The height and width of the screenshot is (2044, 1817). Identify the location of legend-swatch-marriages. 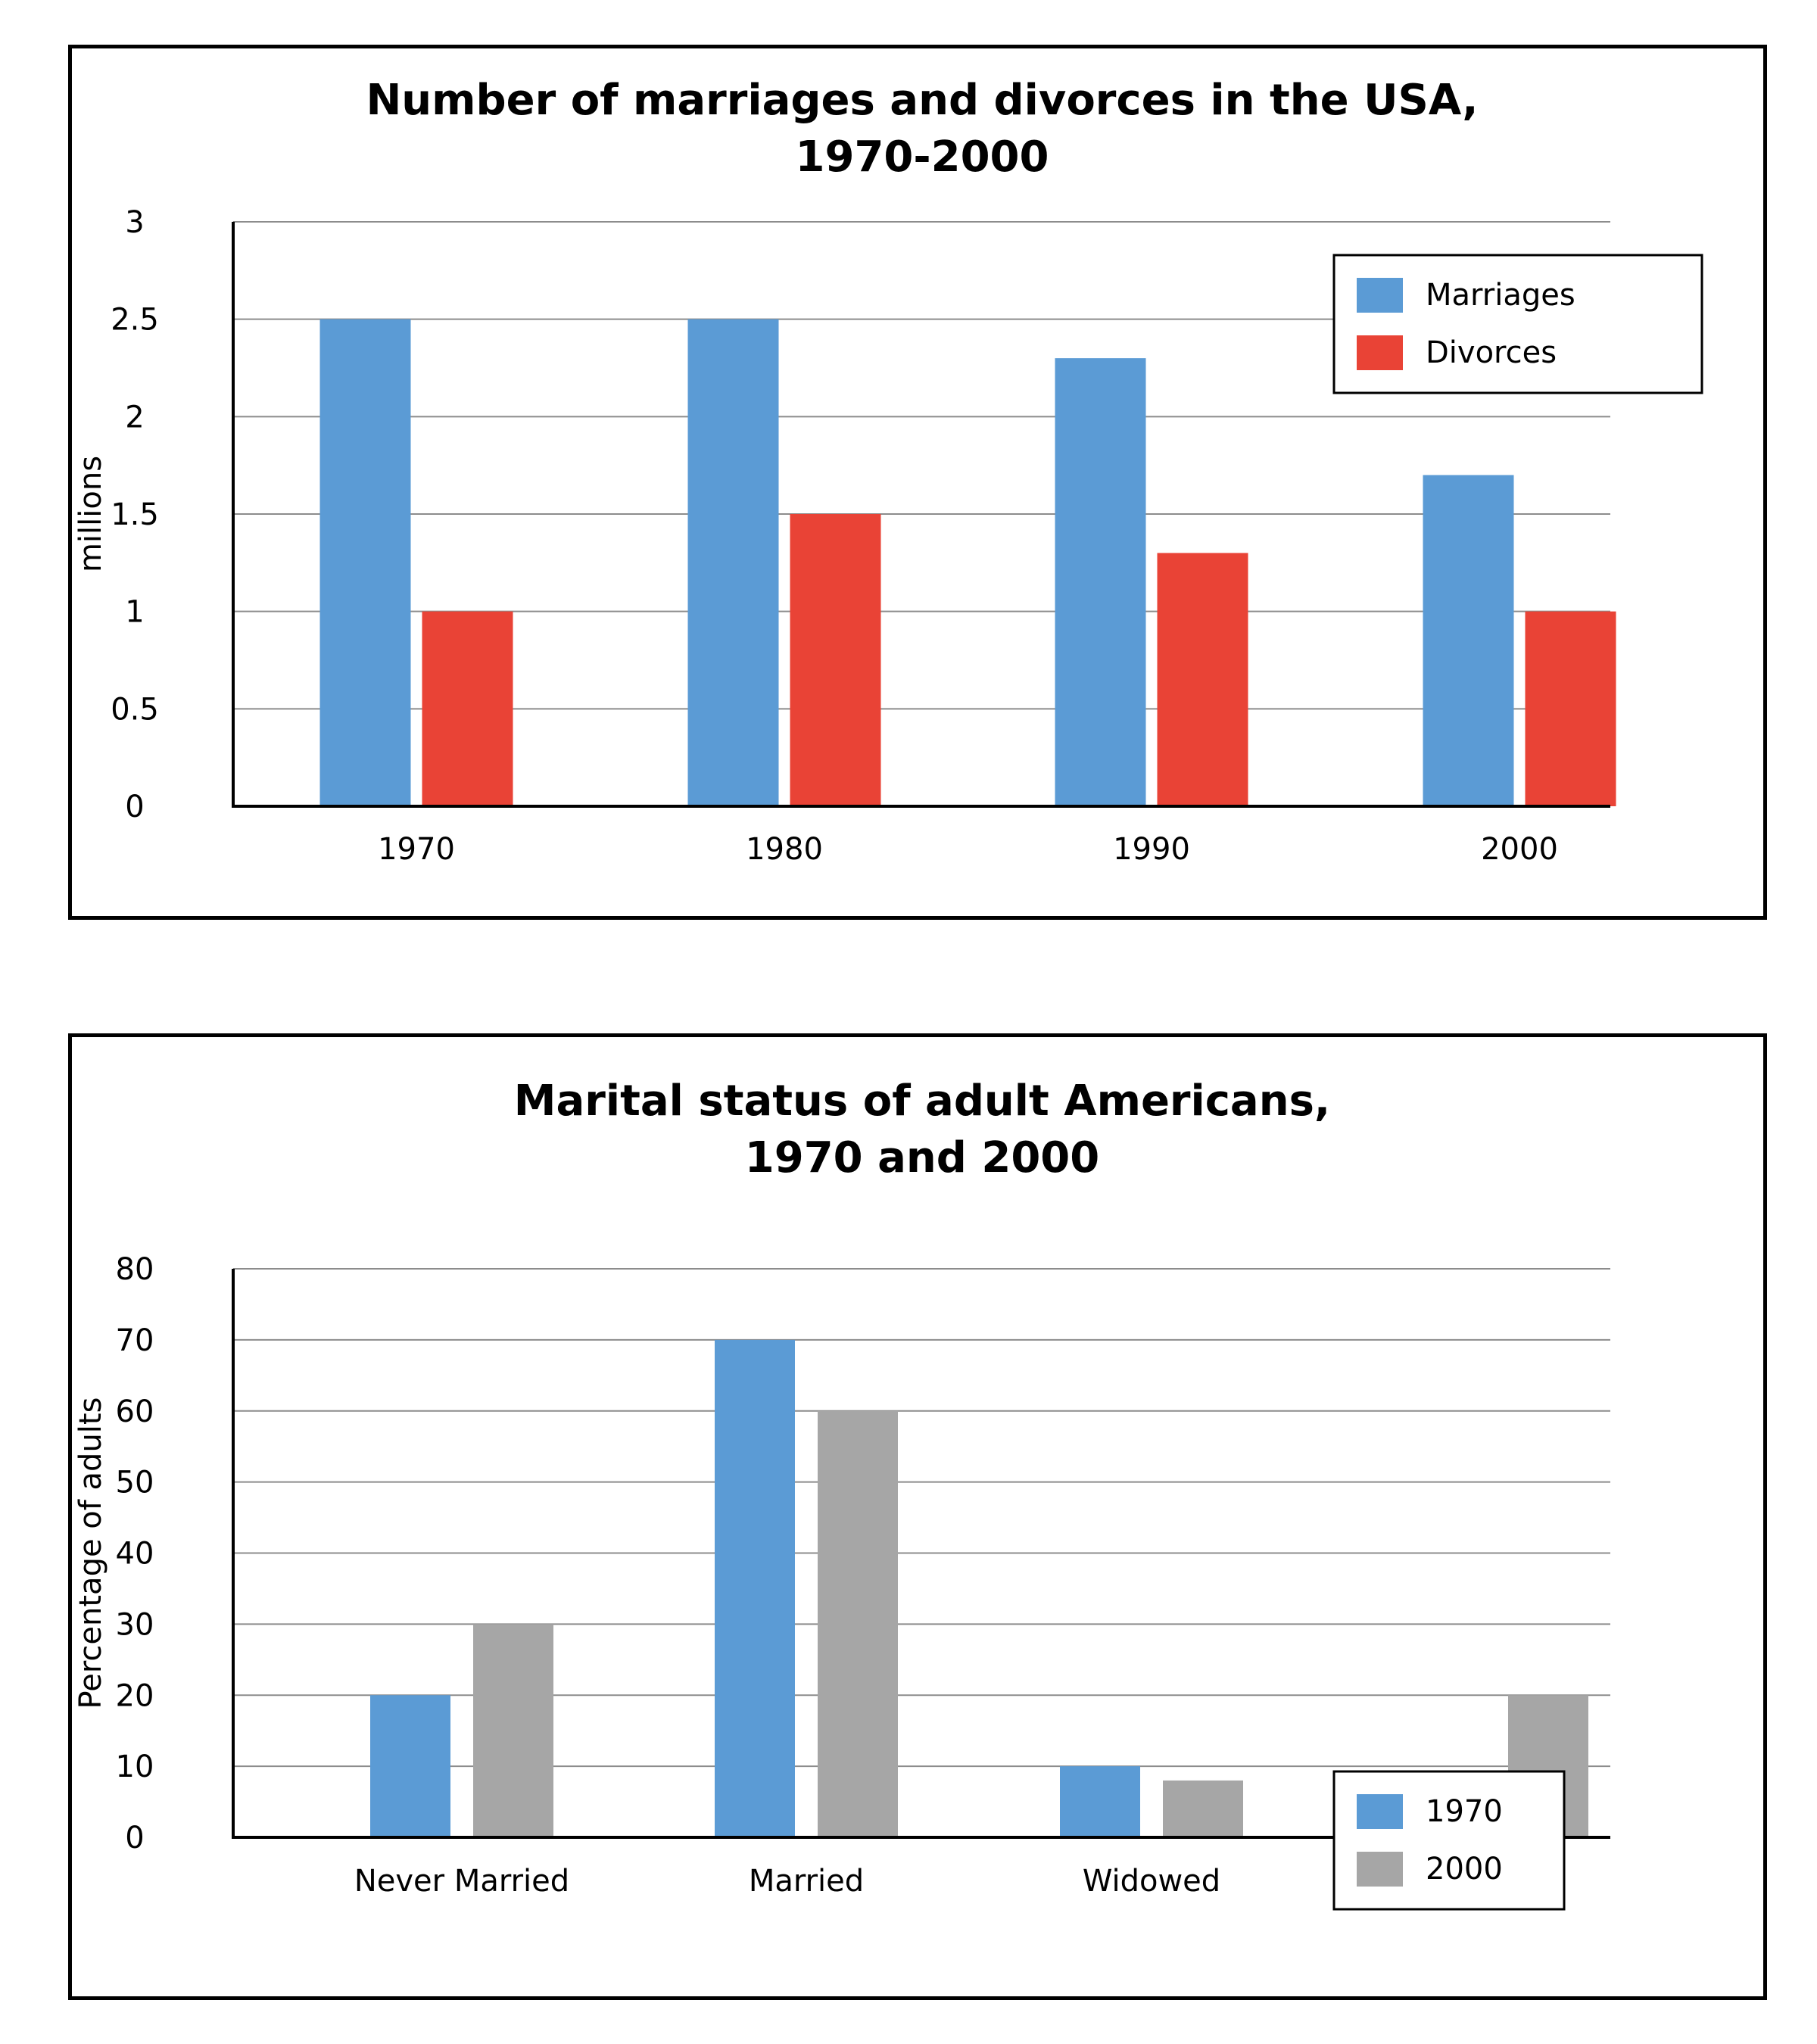
(1380, 295).